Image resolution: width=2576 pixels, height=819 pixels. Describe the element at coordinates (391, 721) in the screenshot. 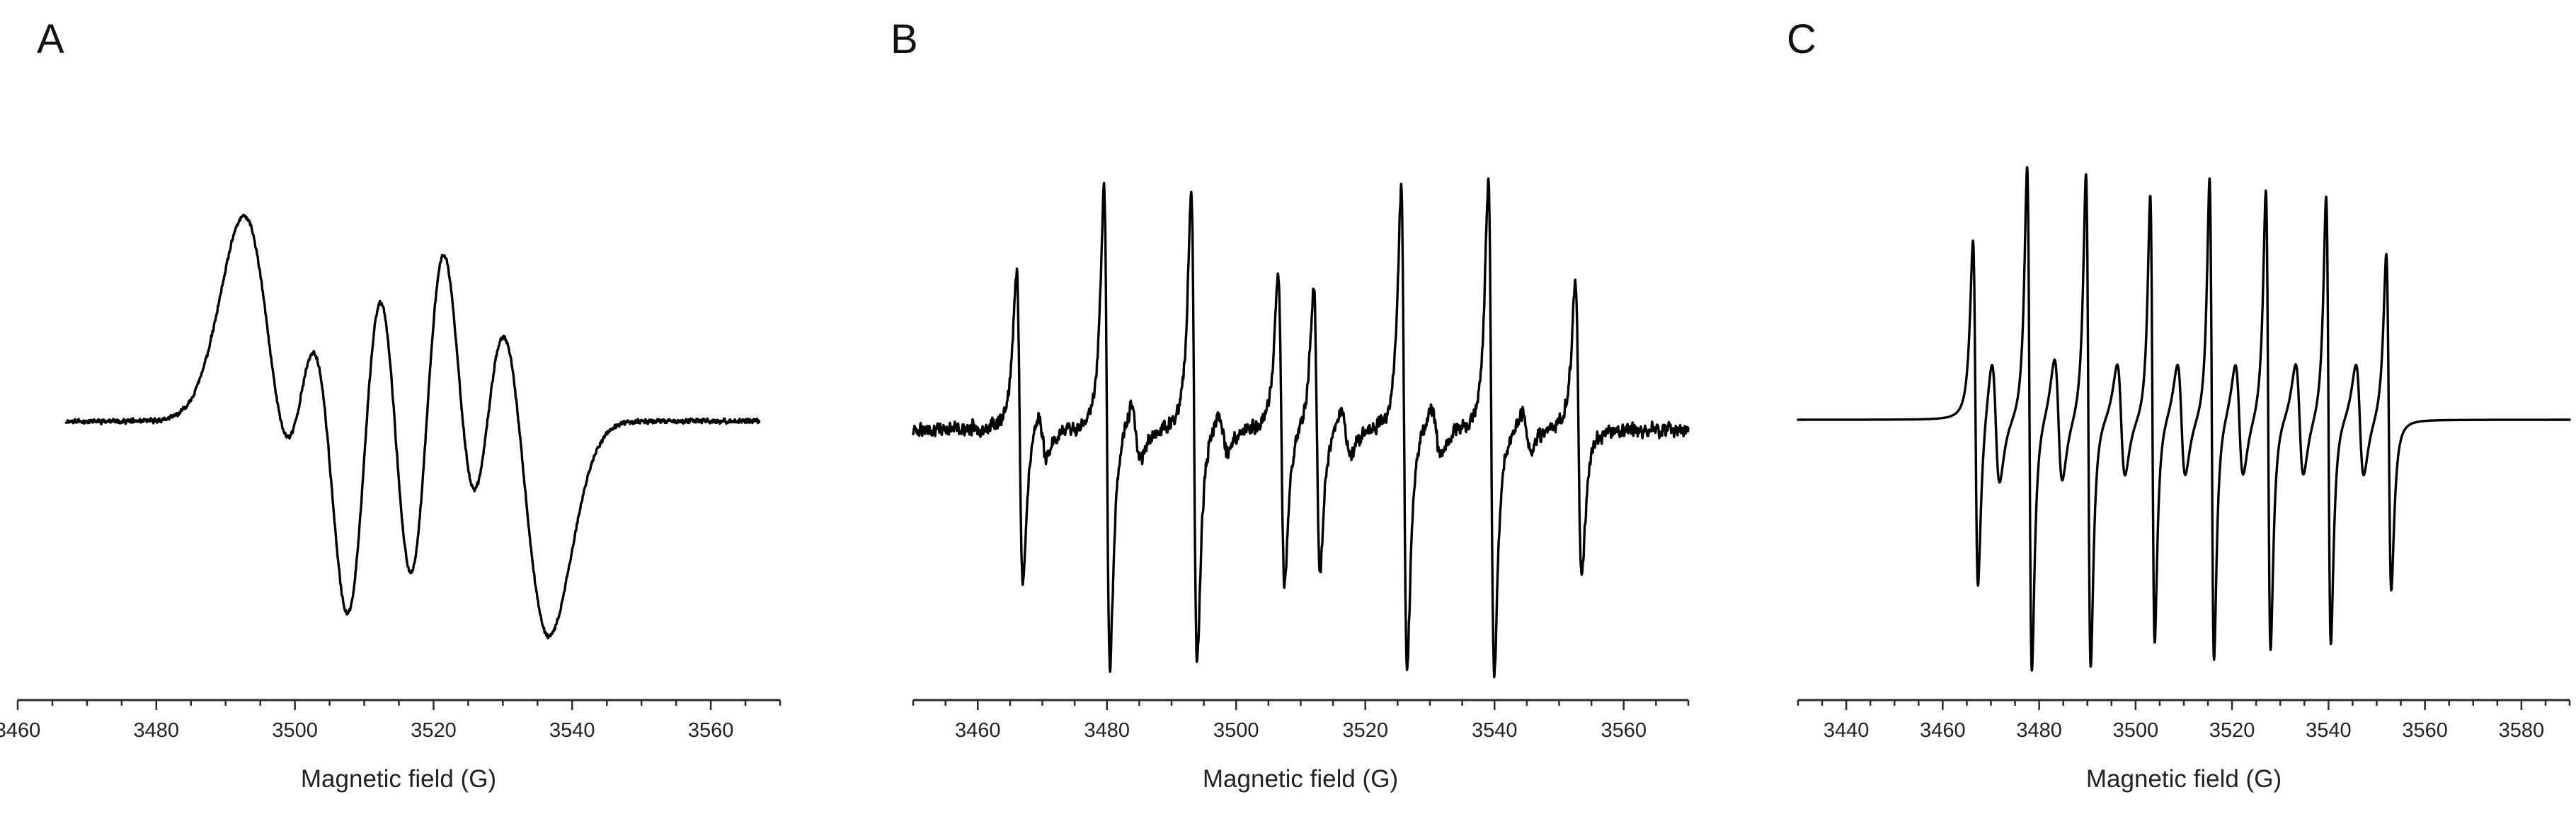

I see `ticks-a: 3460 3480 3500 3520 3540 3560` at that location.